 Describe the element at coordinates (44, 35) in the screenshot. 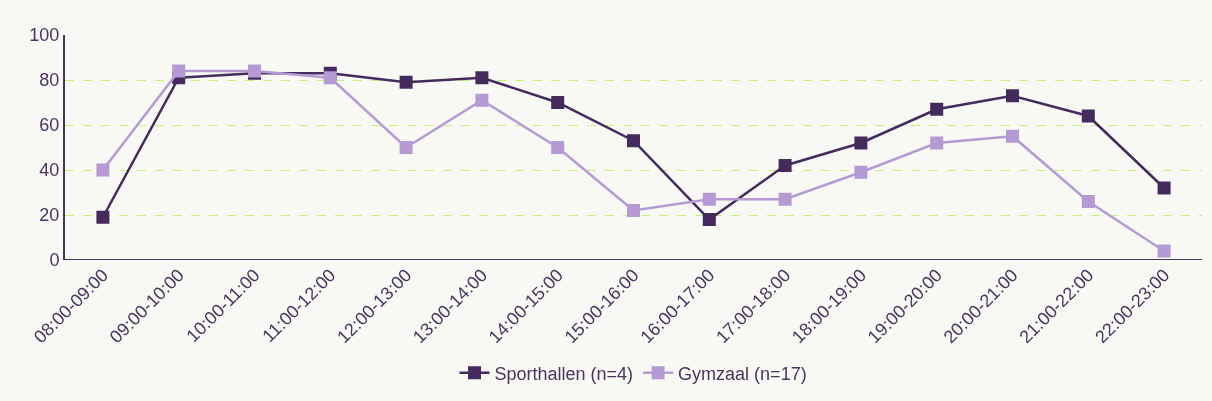

I see `y-tick-label: 100` at that location.